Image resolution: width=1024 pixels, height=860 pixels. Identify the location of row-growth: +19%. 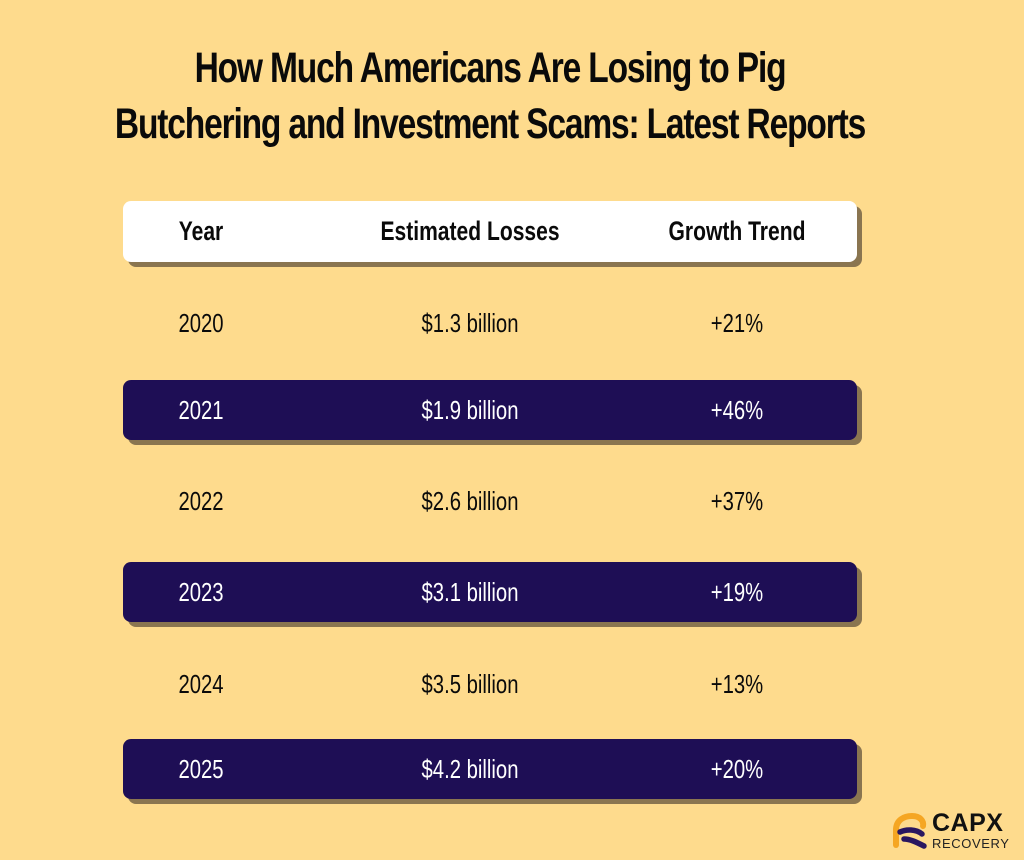
(737, 592).